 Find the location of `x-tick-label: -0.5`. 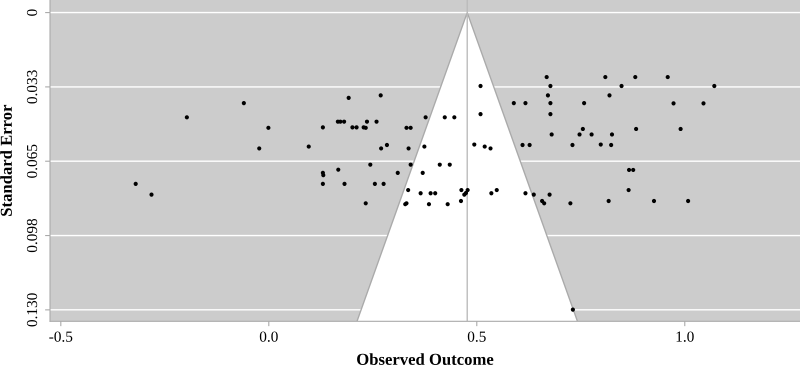

x-tick-label: -0.5 is located at coordinates (60, 336).